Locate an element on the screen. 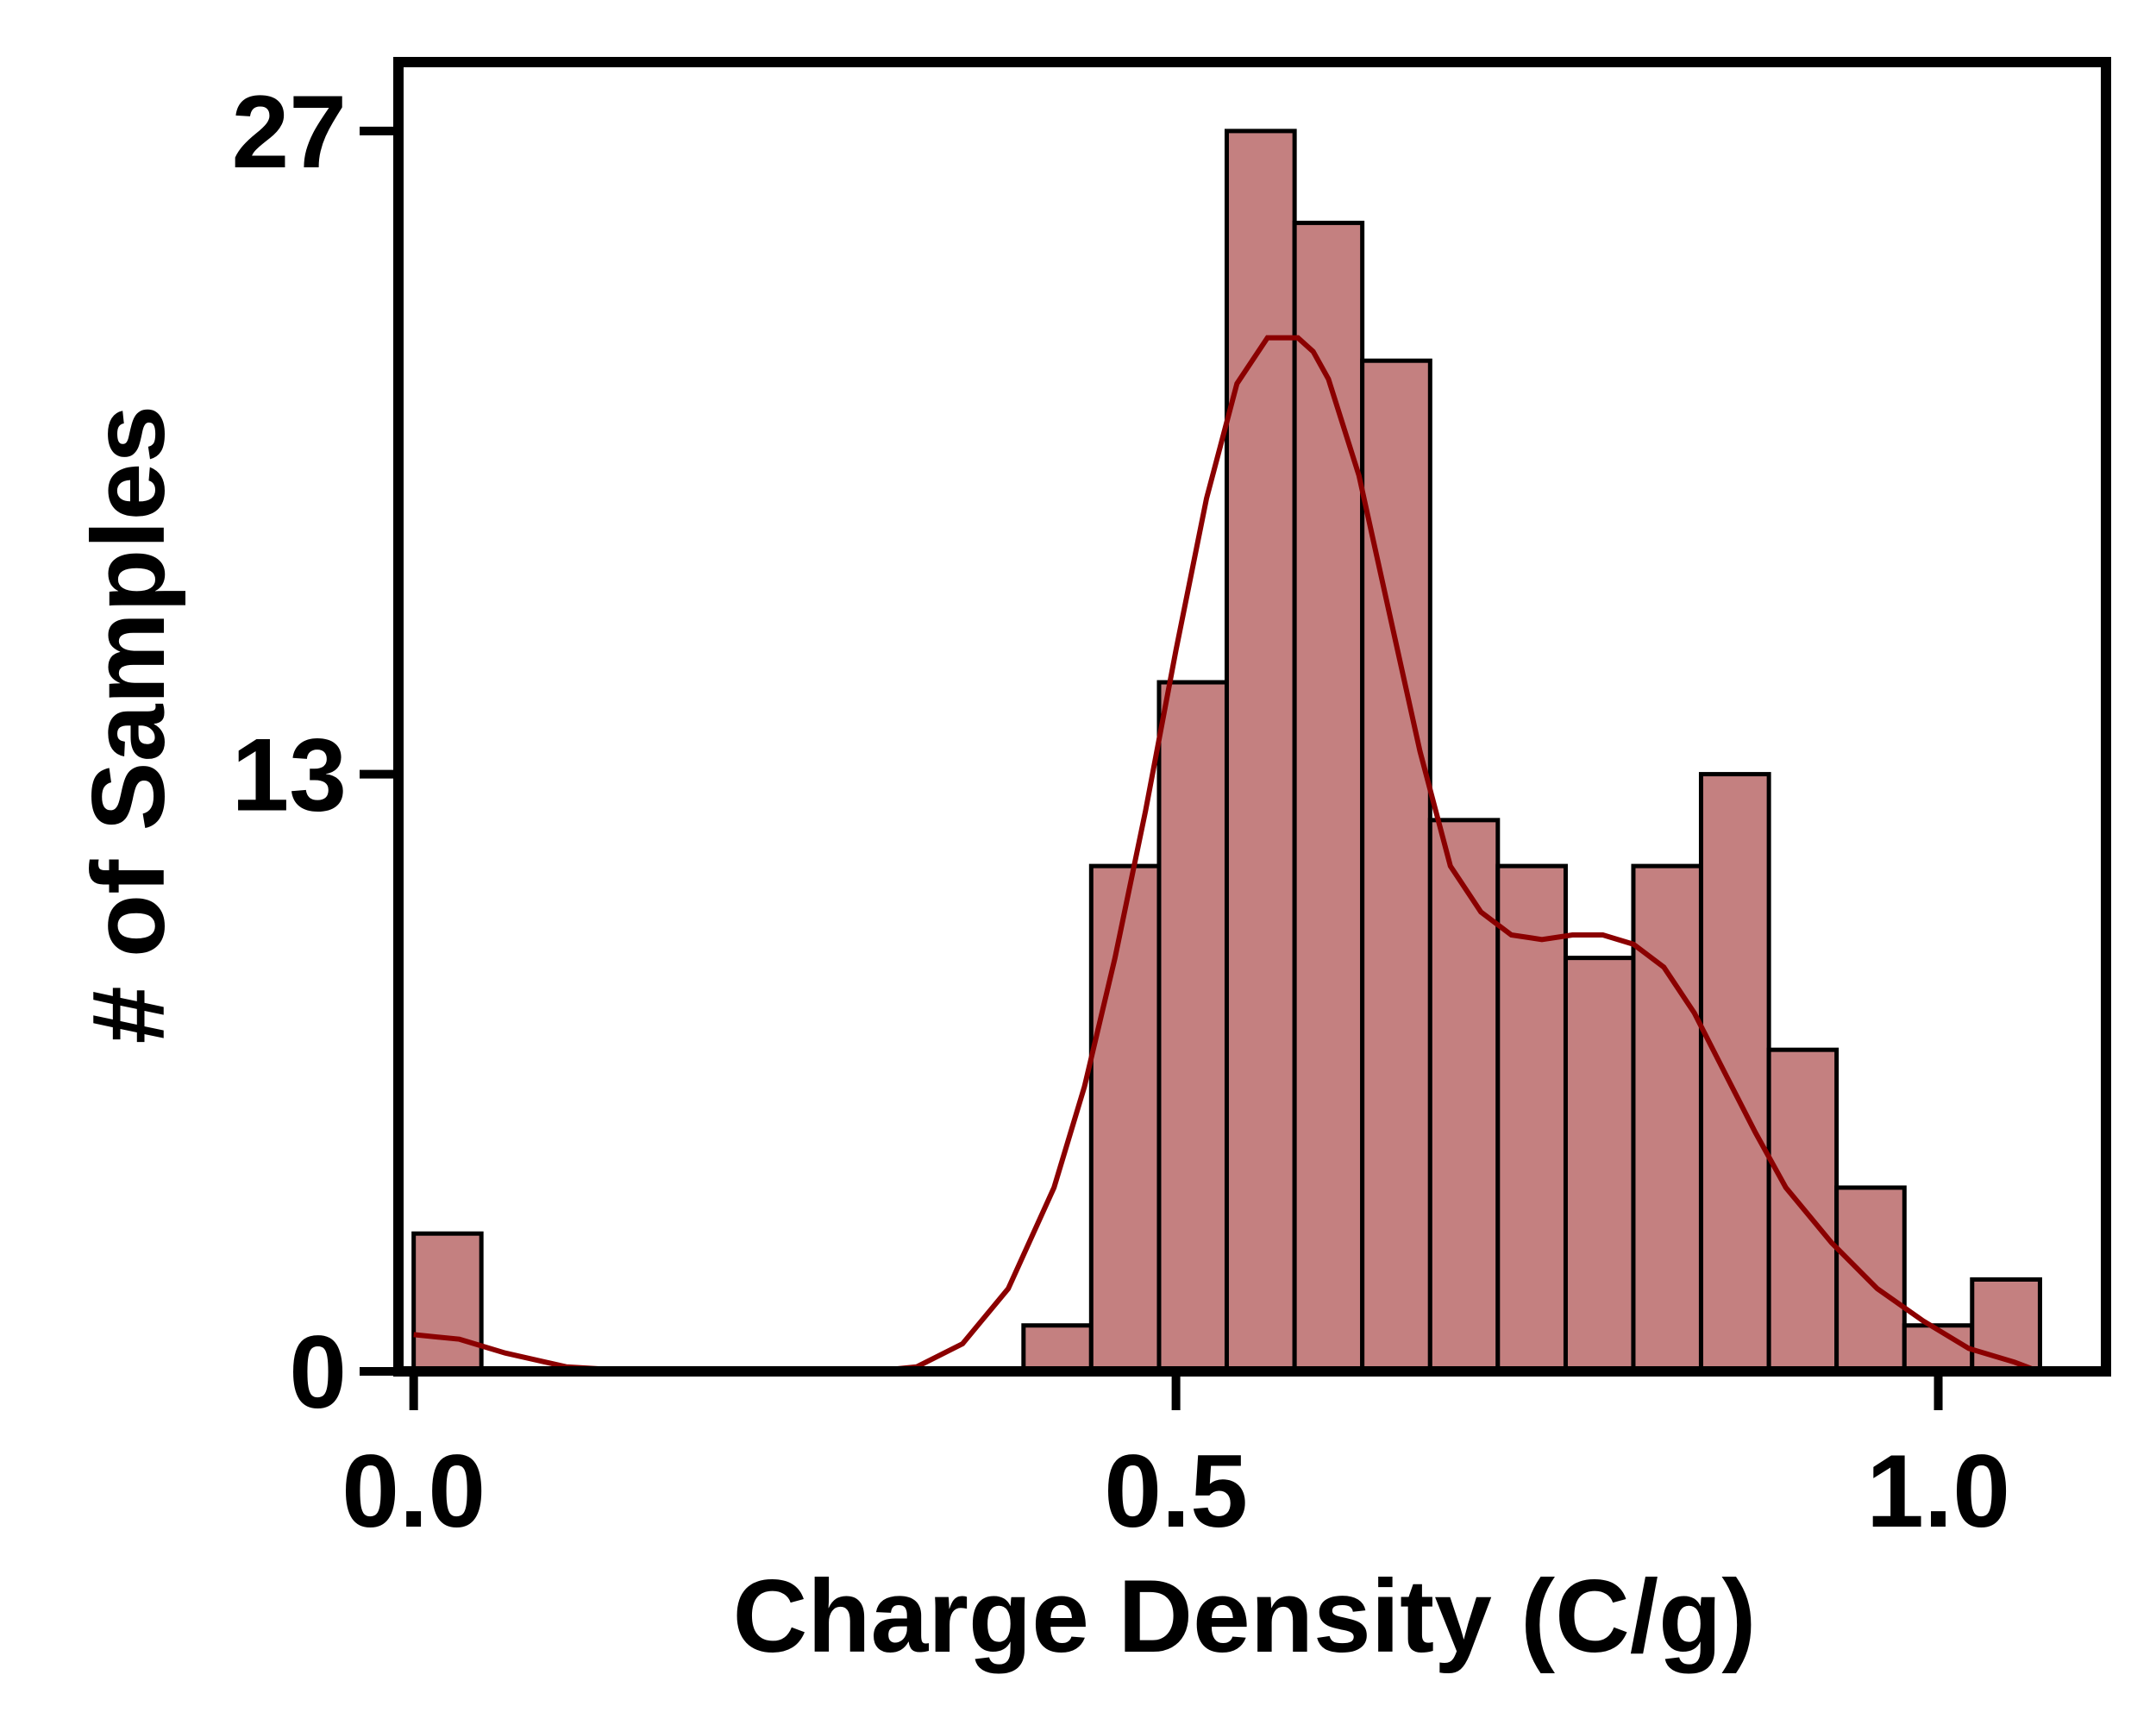 The image size is (2156, 1725). y-axis-label: # of Samples is located at coordinates (128, 724).